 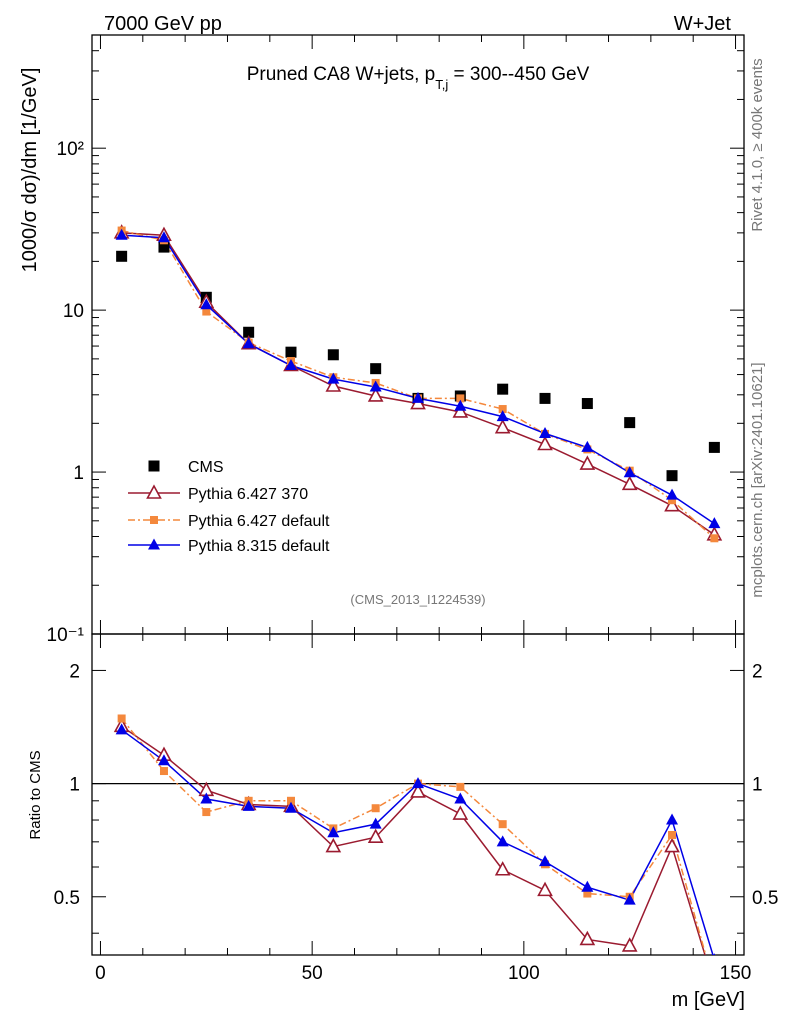 I want to click on ratio-y-axis-label: Ratio to CMS, so click(x=35, y=794).